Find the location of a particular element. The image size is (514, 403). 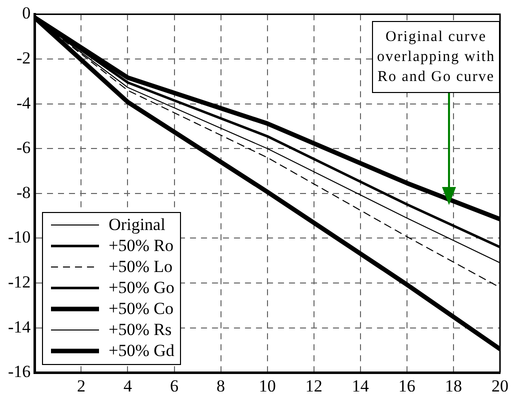

x-tick-label: 12 is located at coordinates (313, 386).